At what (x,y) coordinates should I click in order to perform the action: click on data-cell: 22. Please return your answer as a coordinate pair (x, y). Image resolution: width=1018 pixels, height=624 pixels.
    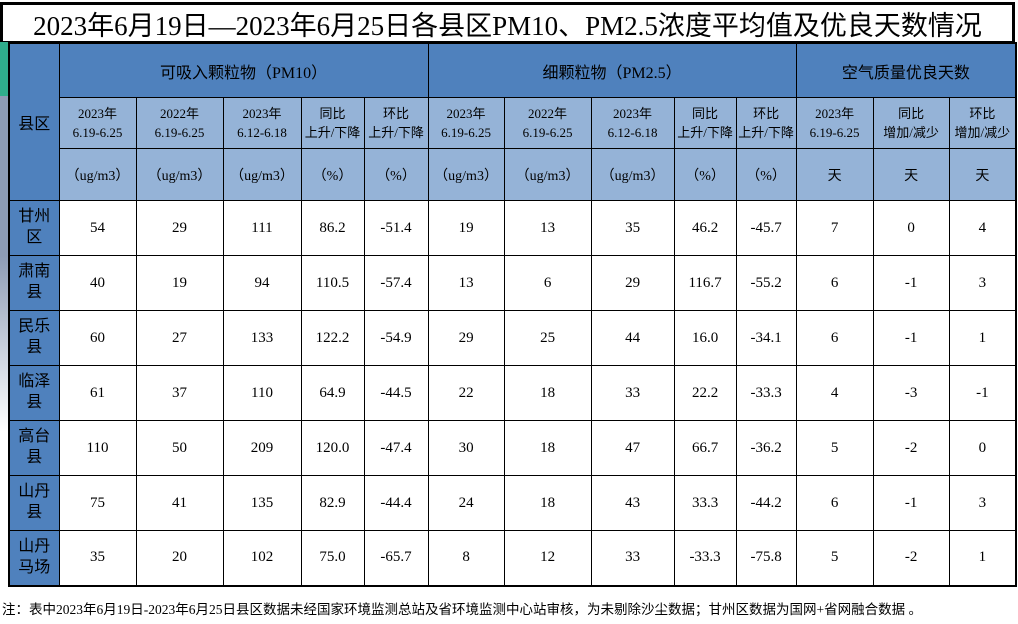
    Looking at the image, I should click on (466, 393).